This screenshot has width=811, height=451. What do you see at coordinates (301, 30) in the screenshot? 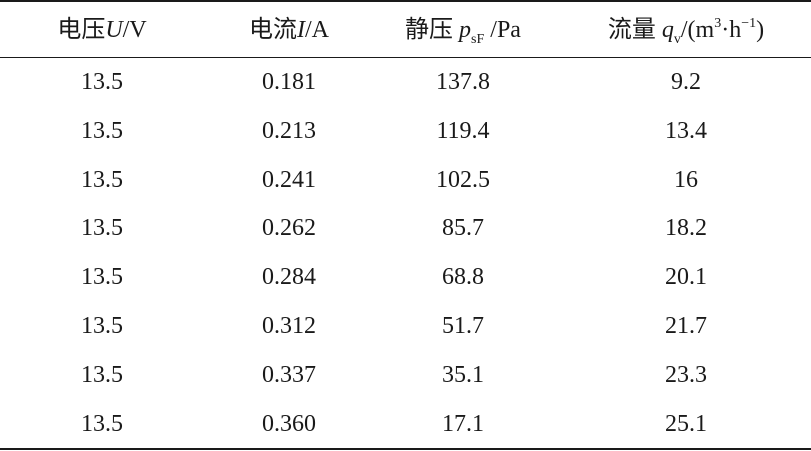
I see `header-current-symbol: I` at bounding box center [301, 30].